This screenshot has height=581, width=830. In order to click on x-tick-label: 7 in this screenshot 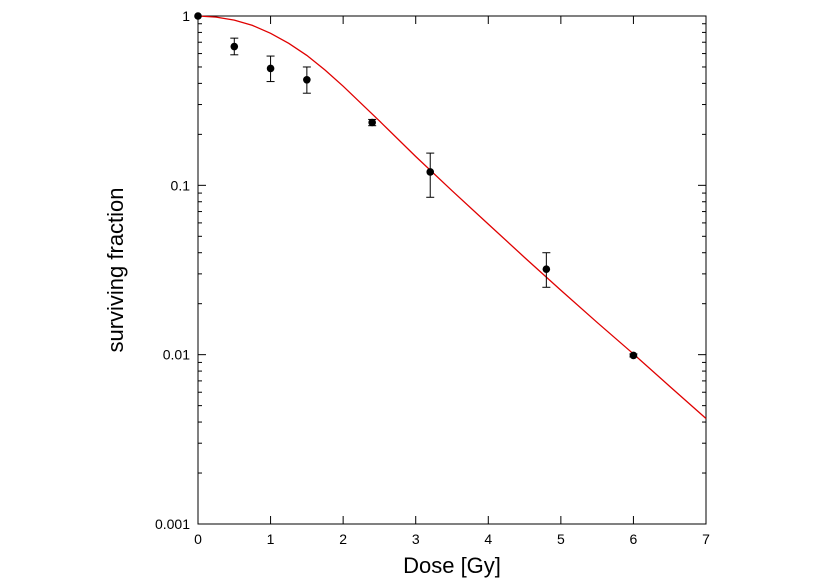, I will do `click(706, 539)`.